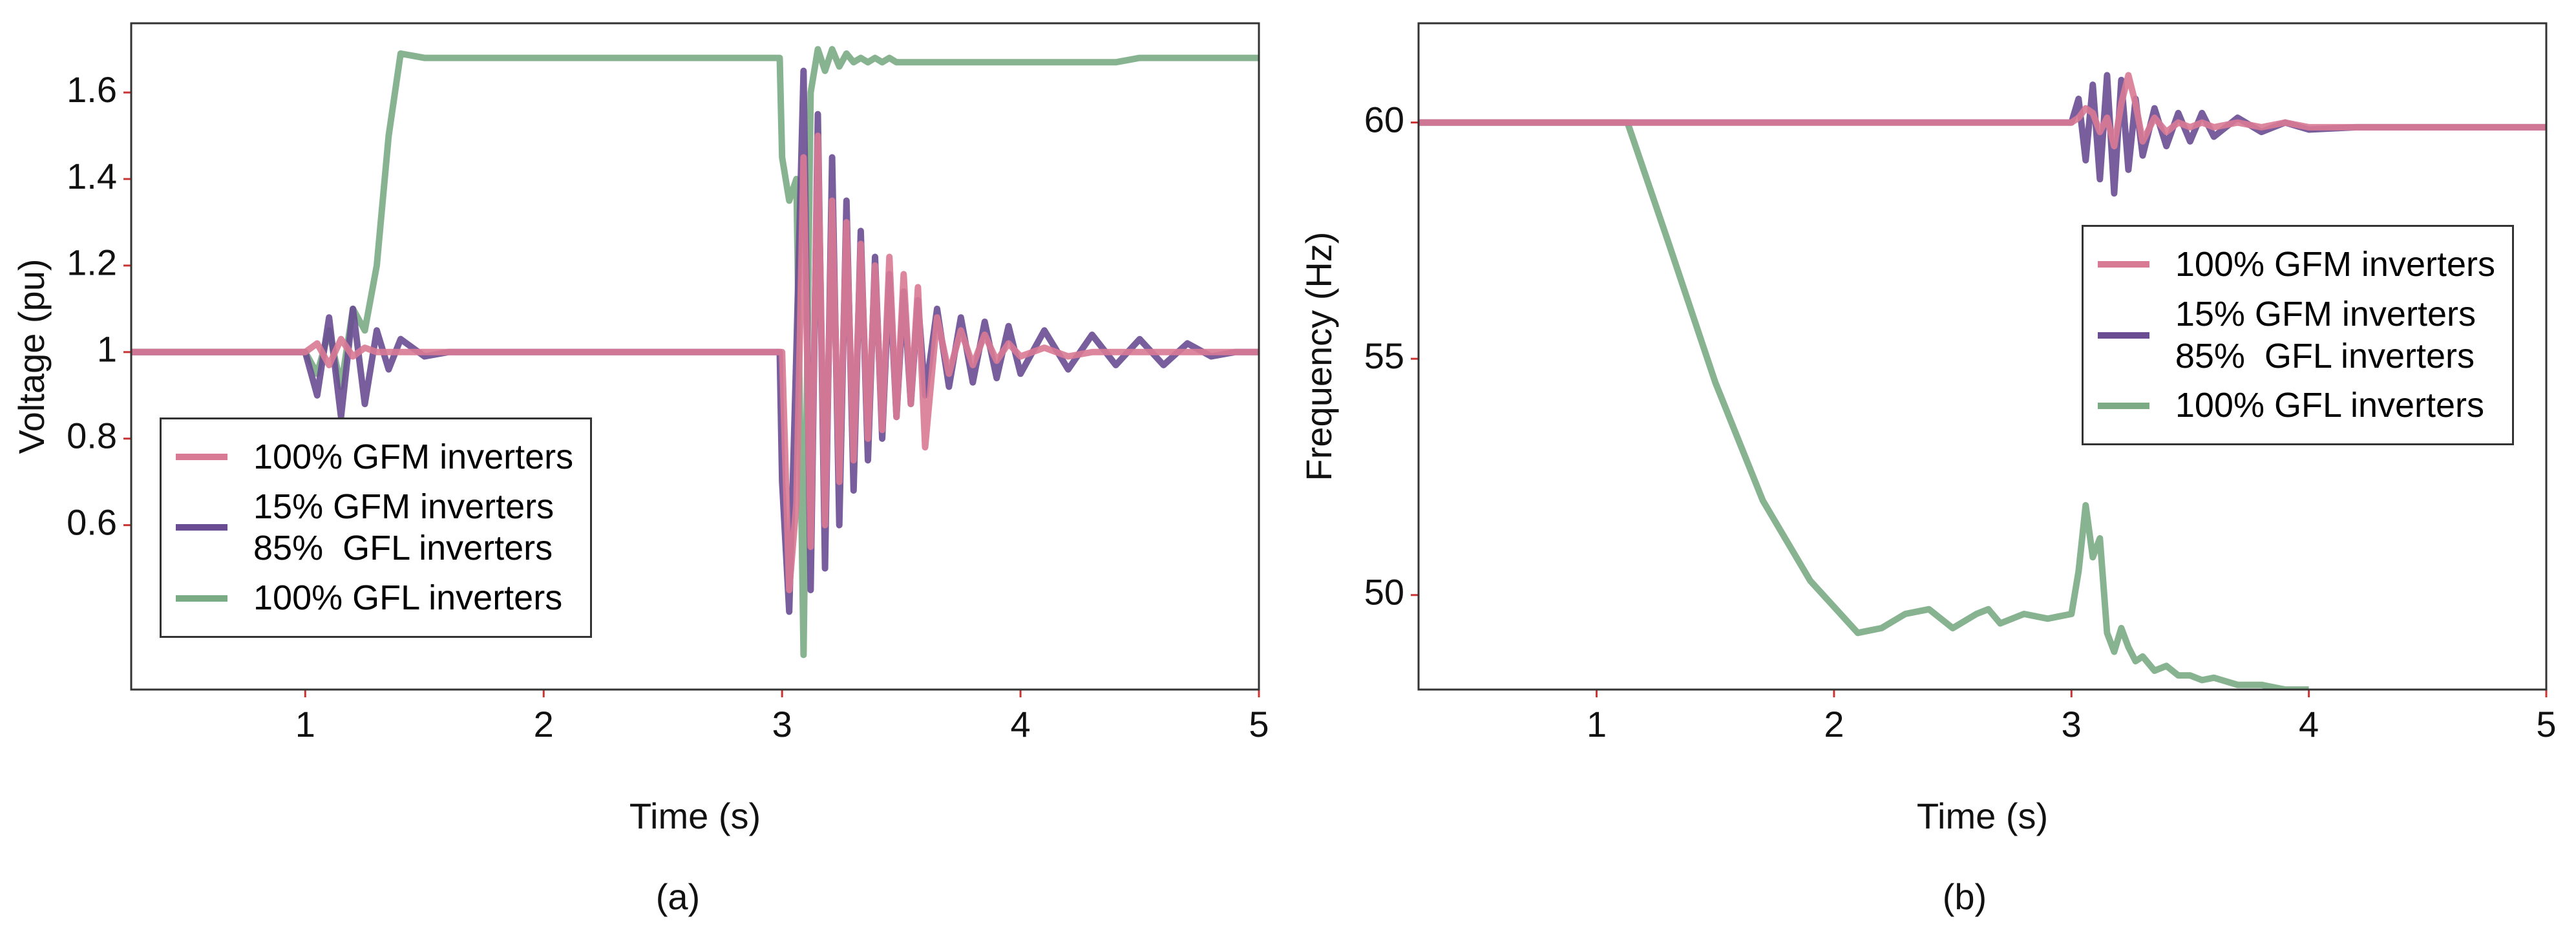 Image resolution: width=2576 pixels, height=950 pixels. I want to click on y-tick-label: 0.6, so click(92, 521).